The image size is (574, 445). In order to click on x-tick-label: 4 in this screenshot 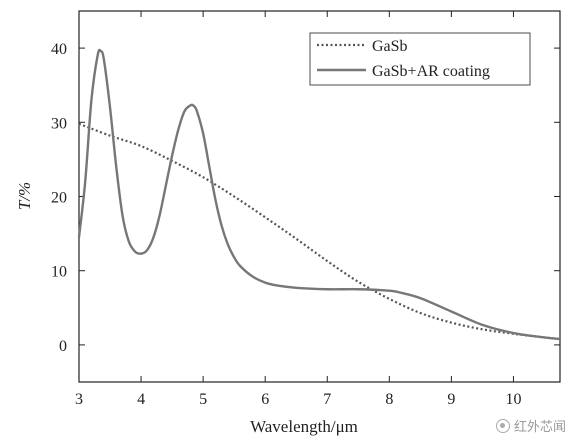, I will do `click(141, 399)`.